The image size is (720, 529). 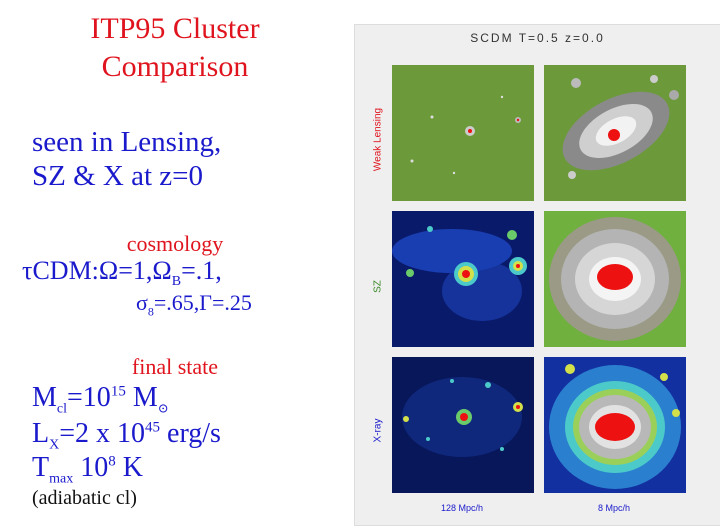 I want to click on panel-title: SCDM T=0.5 z=0.0, so click(x=537, y=38).